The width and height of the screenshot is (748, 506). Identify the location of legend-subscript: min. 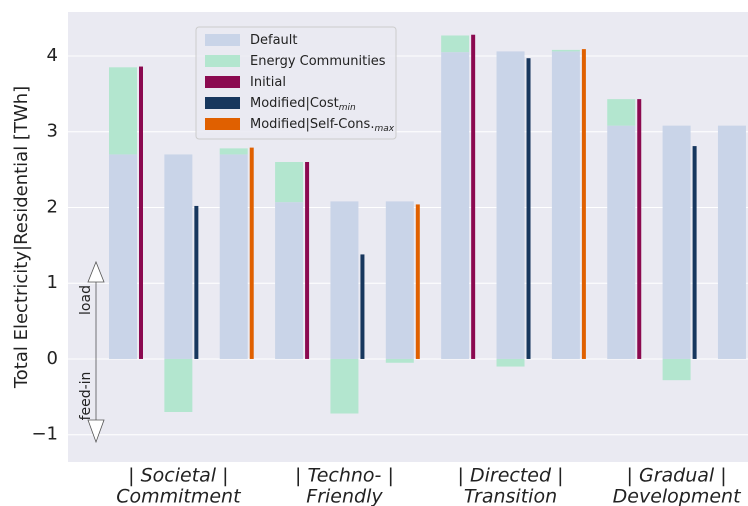
(347, 108).